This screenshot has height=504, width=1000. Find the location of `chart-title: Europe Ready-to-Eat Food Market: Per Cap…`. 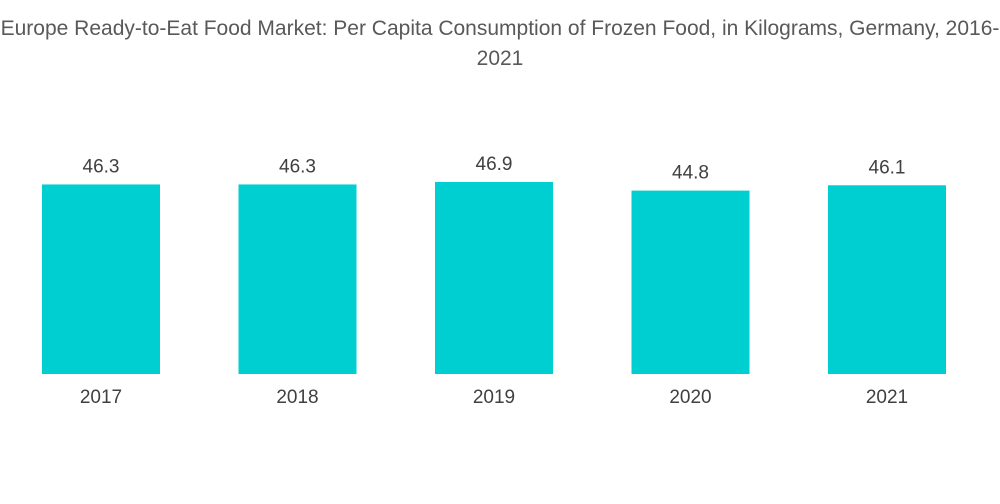

chart-title: Europe Ready-to-Eat Food Market: Per Cap… is located at coordinates (500, 43).